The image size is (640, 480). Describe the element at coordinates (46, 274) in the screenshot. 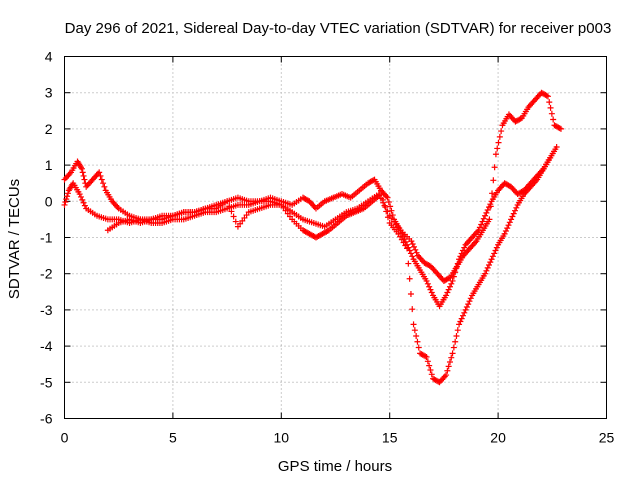

I see `y-tick-label: -2` at that location.